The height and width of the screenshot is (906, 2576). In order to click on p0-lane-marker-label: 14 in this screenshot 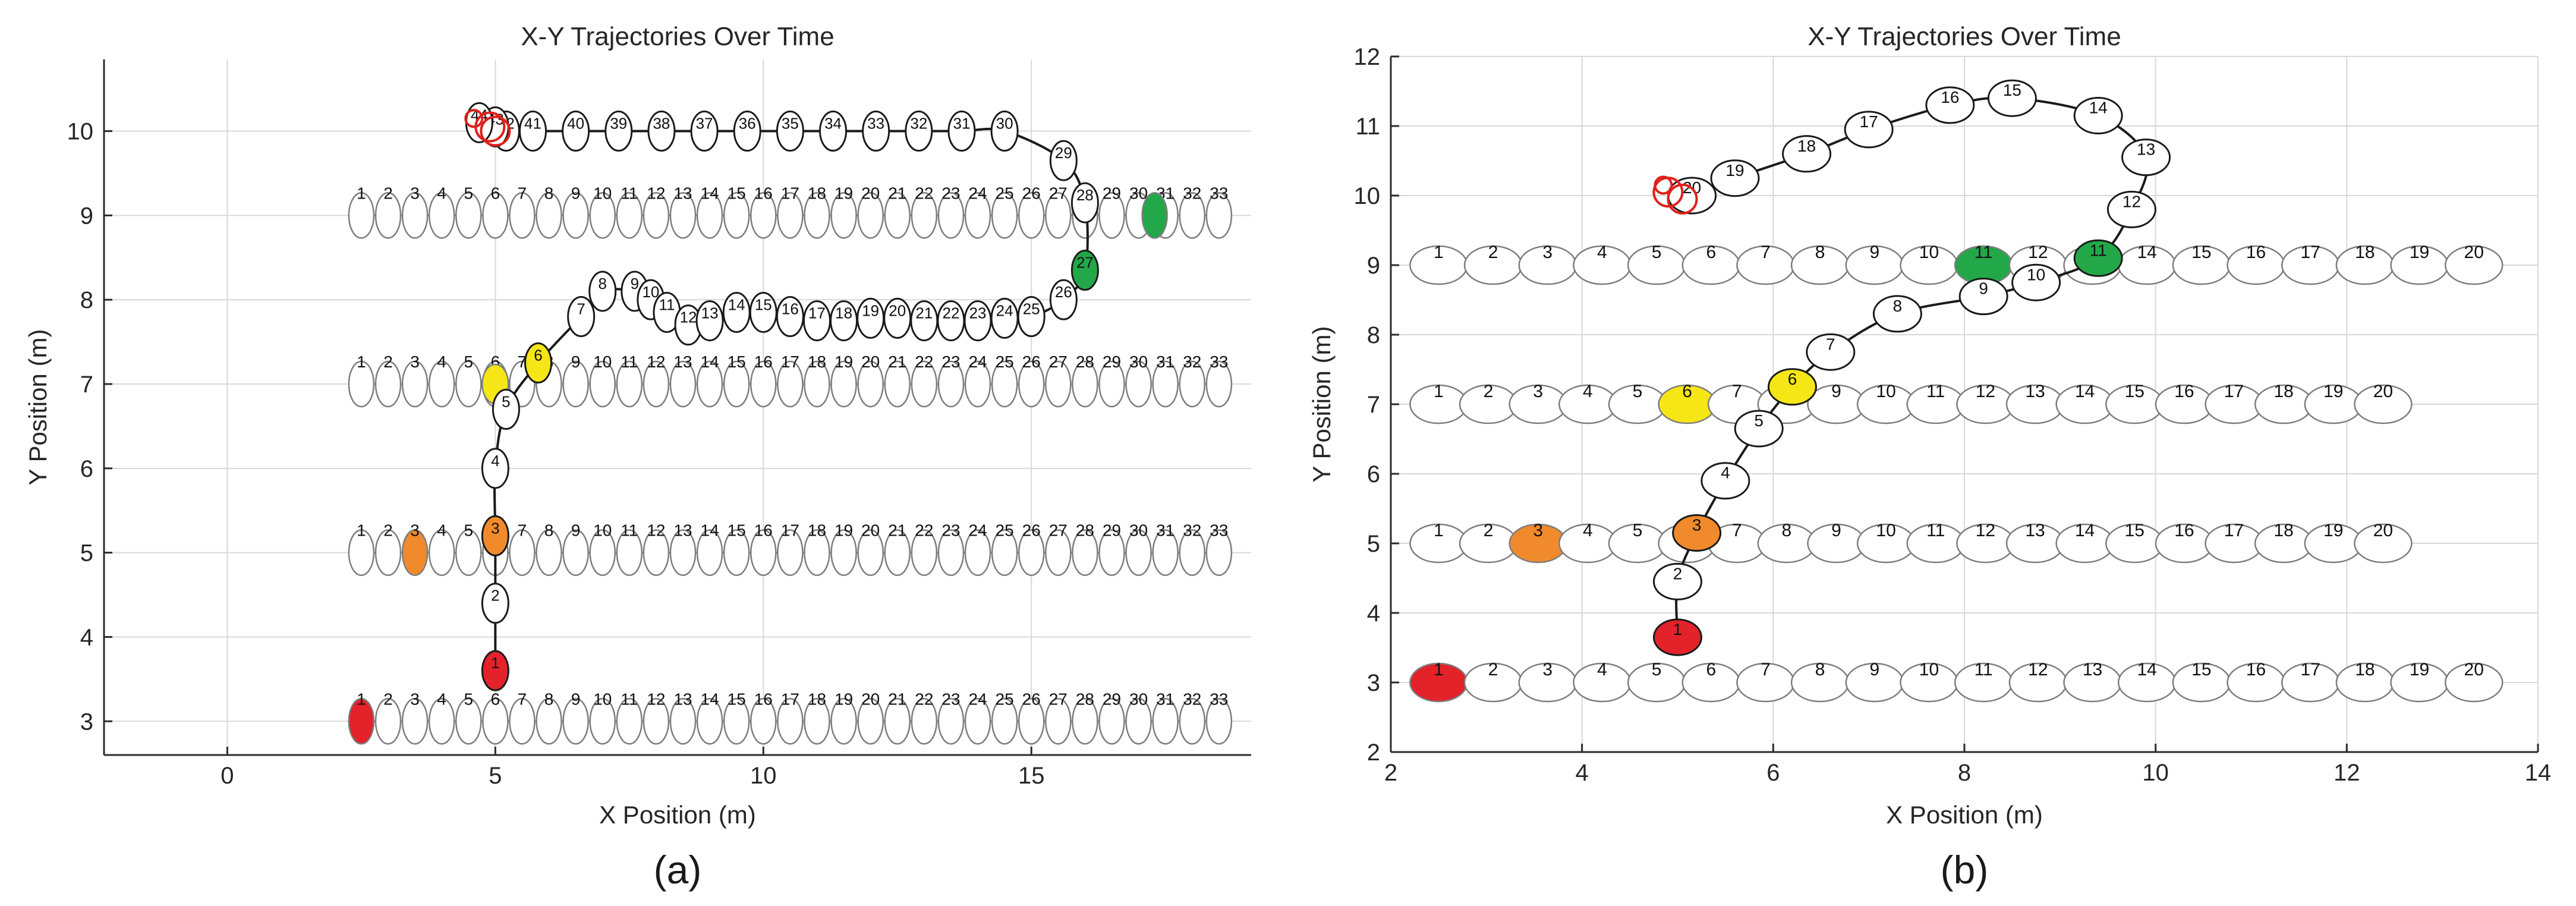, I will do `click(710, 362)`.